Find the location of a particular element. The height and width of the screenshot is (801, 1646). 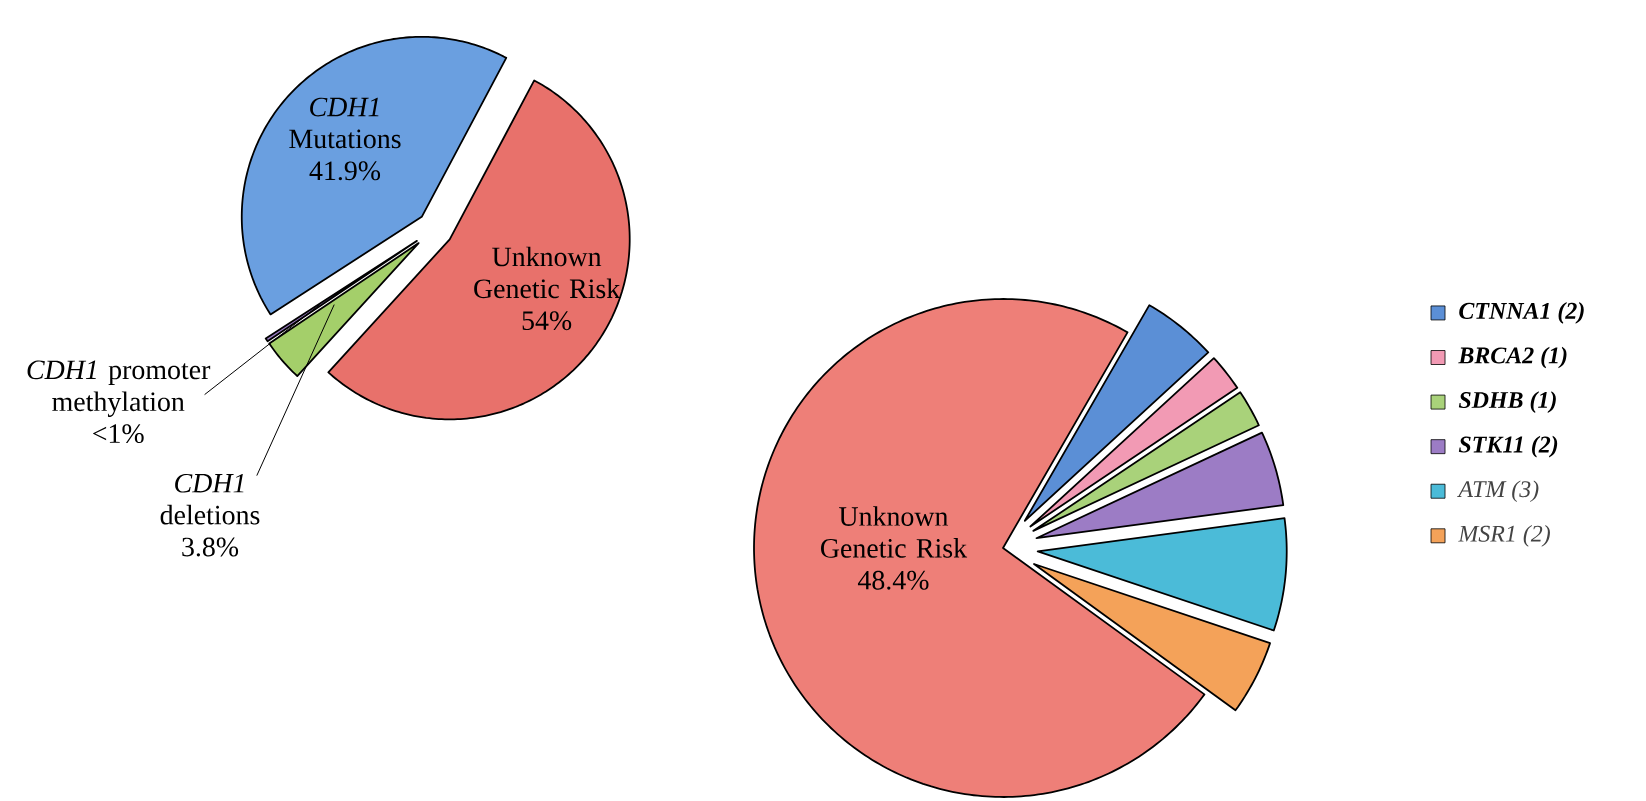

legend-label: SDHB (1) is located at coordinates (1507, 402).